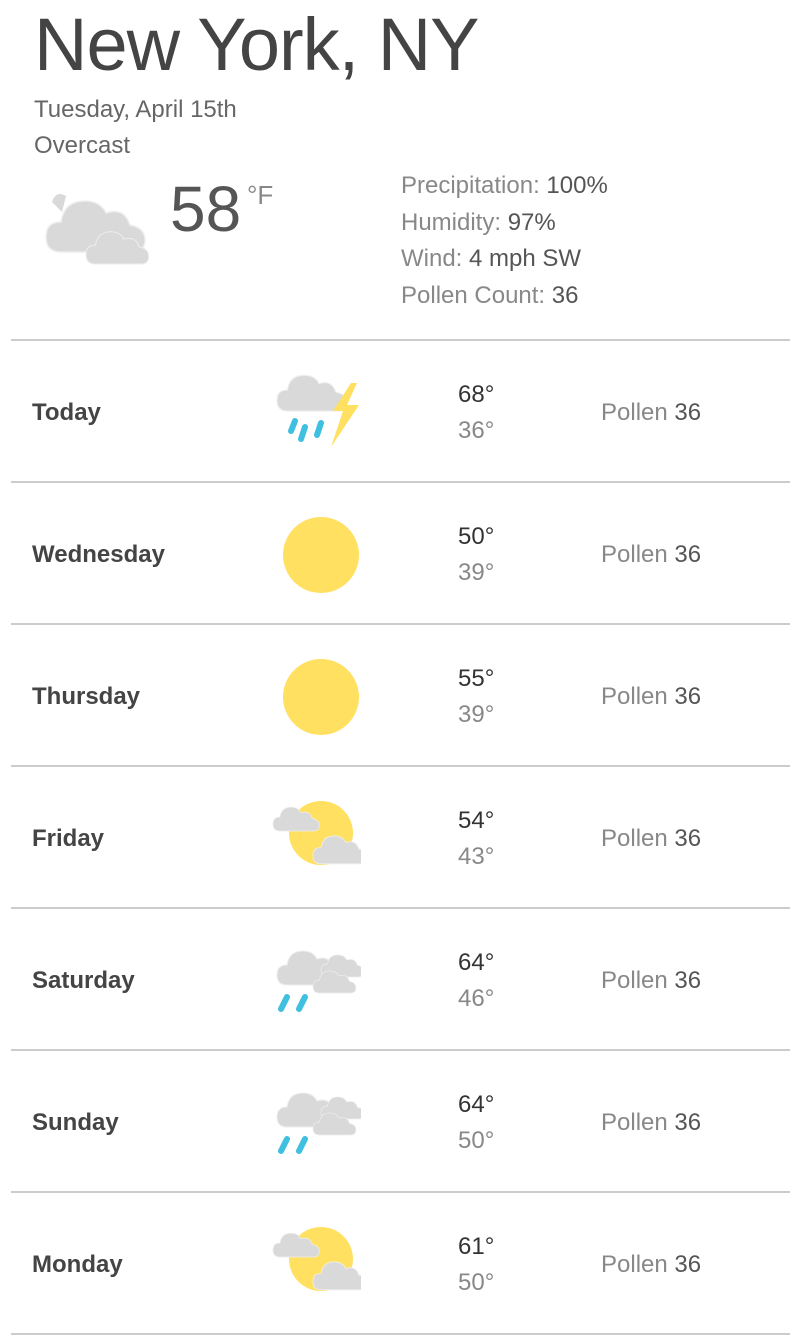  What do you see at coordinates (206, 209) in the screenshot?
I see `current-temperature: 58` at bounding box center [206, 209].